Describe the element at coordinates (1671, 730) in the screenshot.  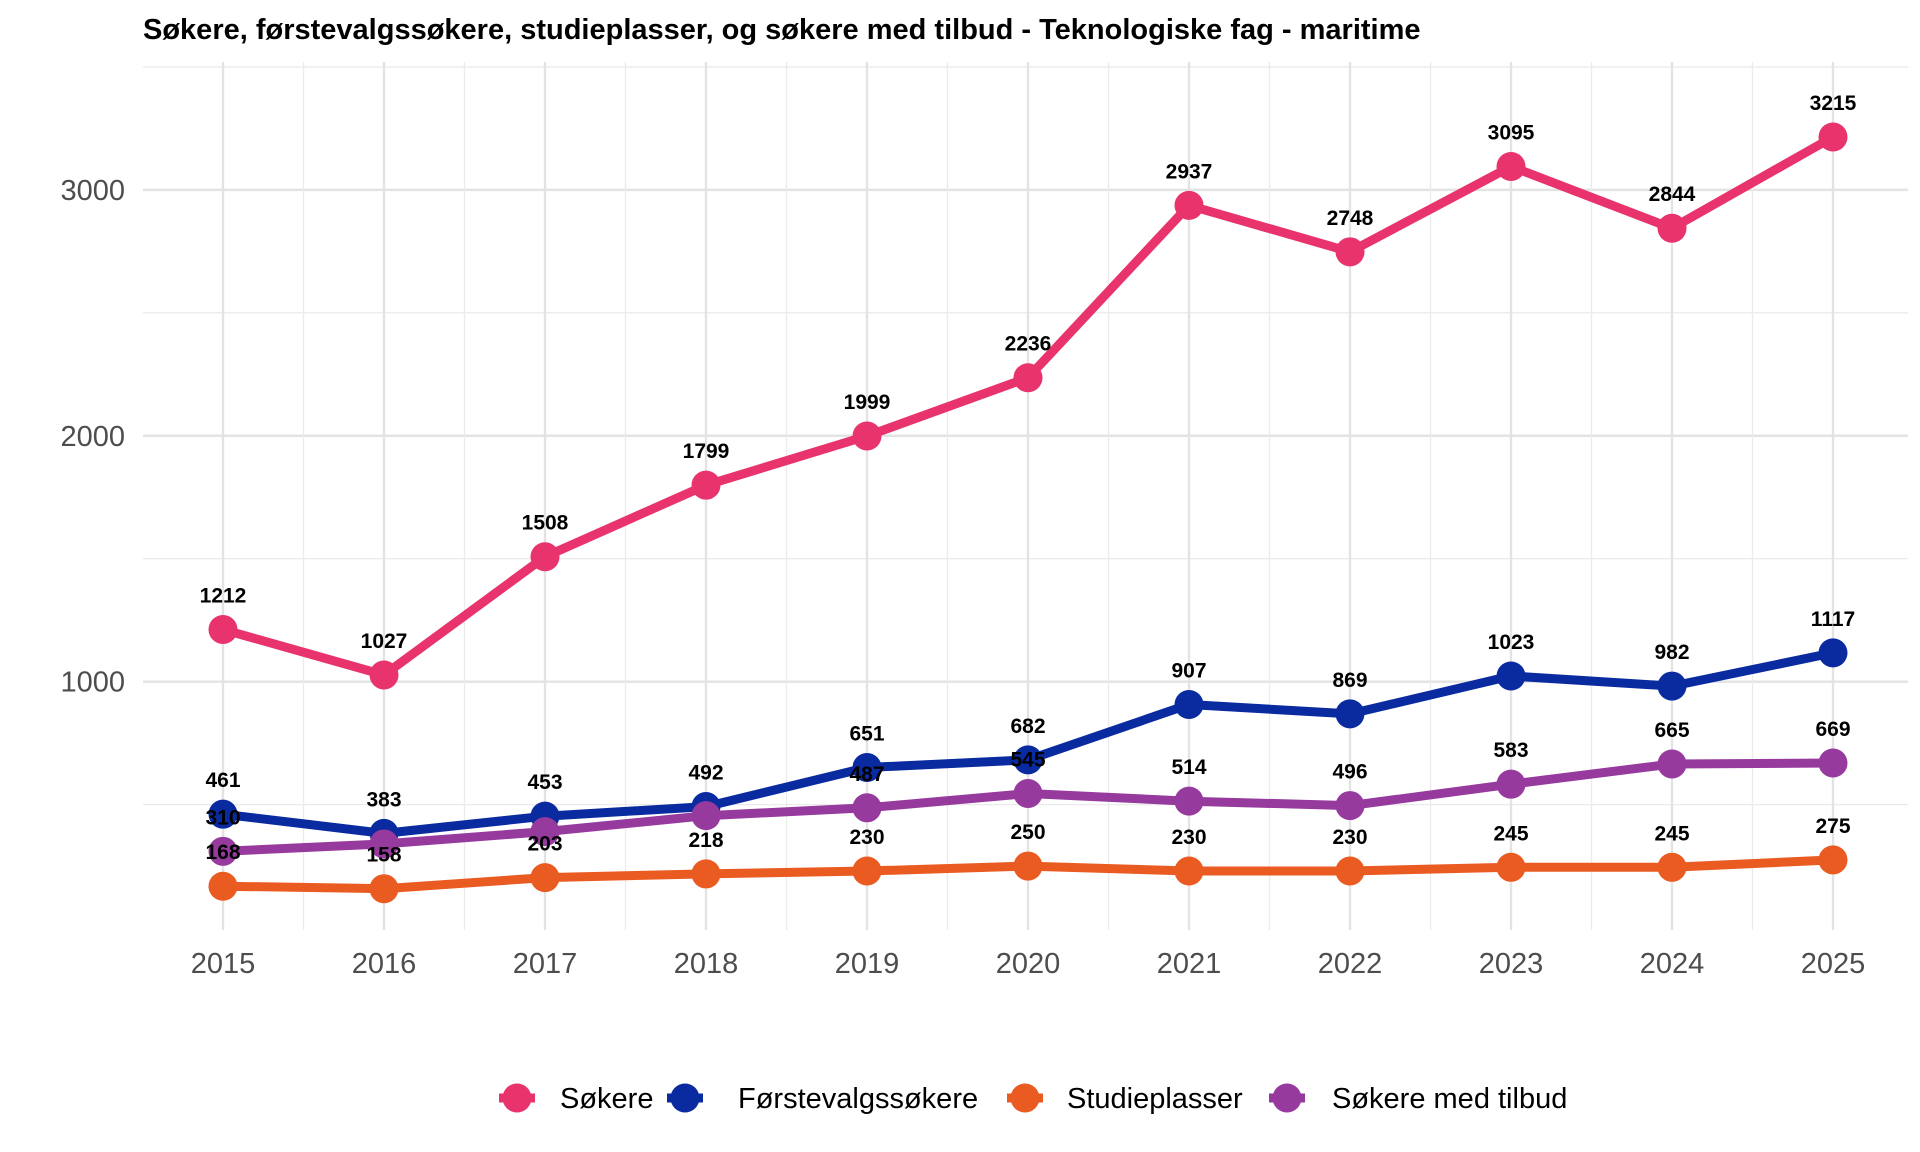
I see `data-label: 665` at that location.